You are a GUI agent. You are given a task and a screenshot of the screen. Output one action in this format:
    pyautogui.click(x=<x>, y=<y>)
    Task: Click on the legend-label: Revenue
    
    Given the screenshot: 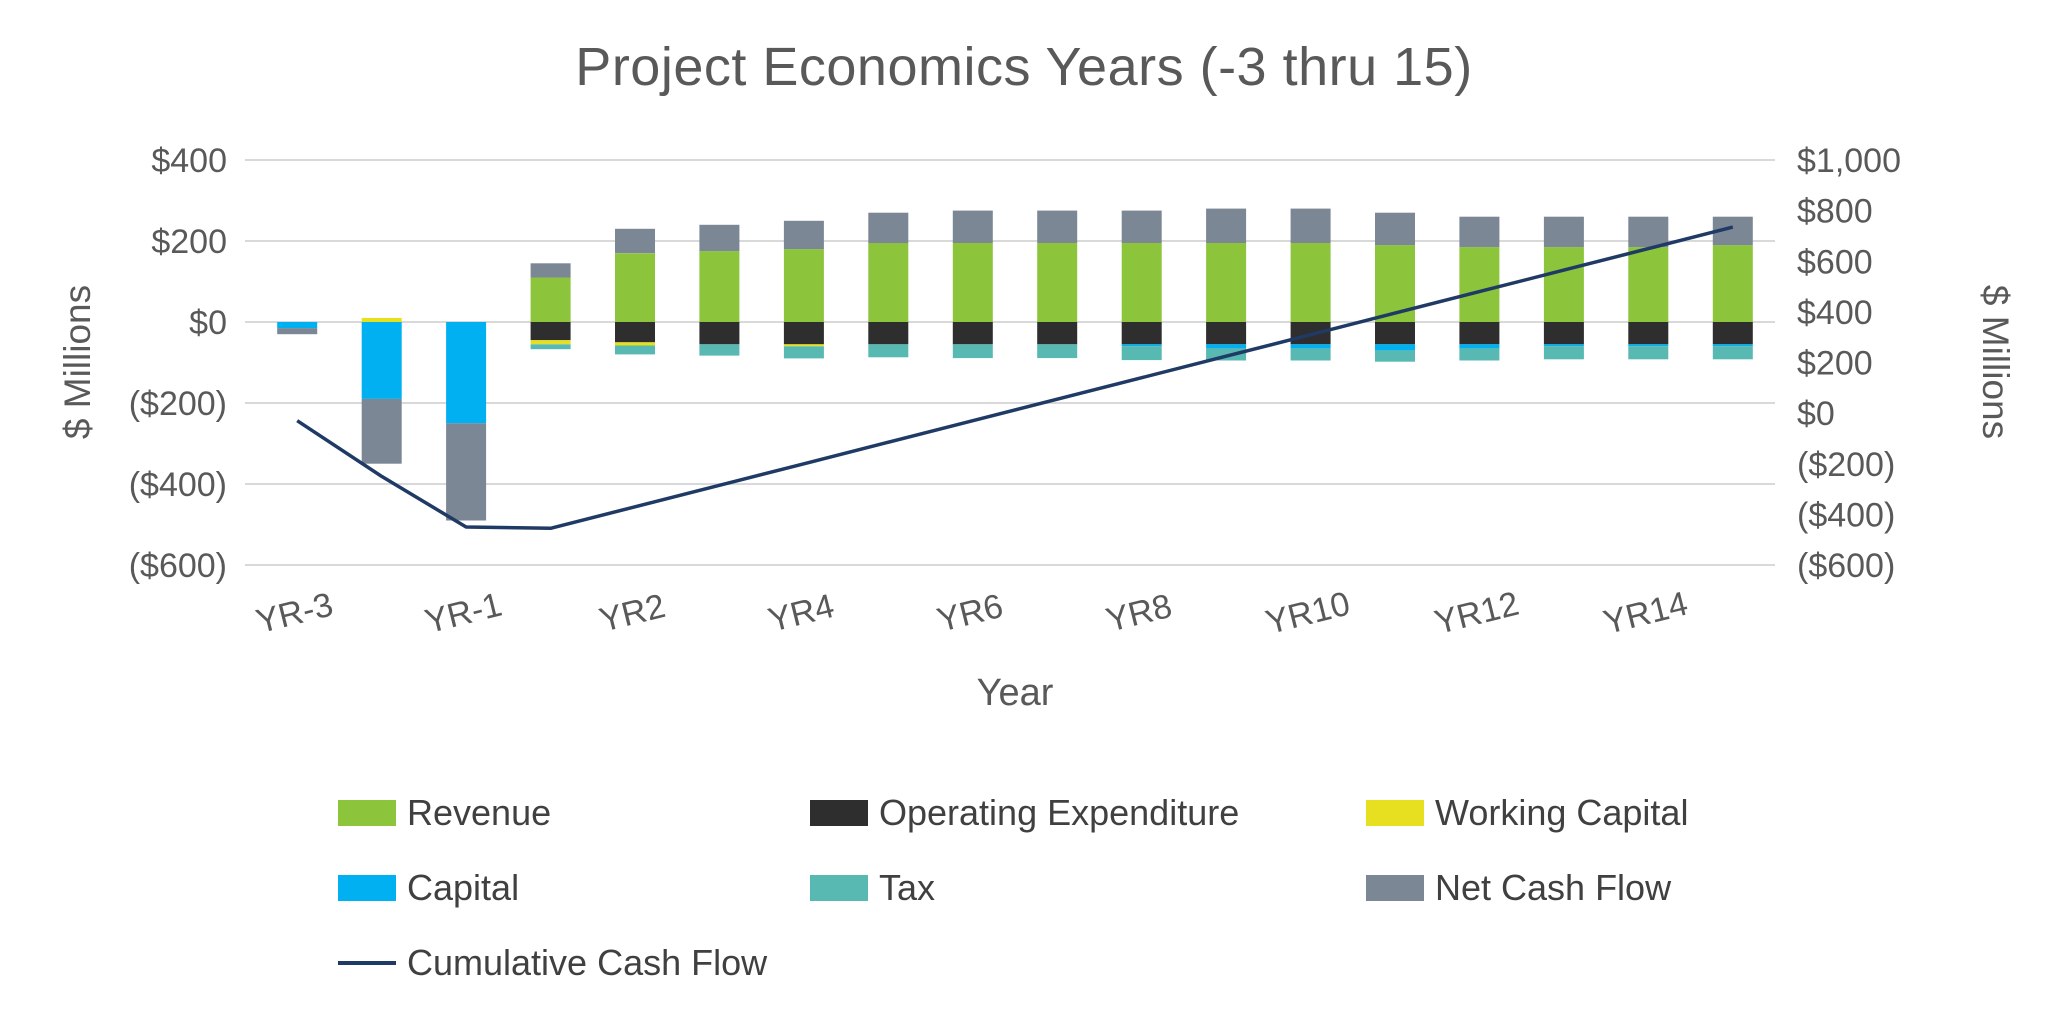 What is the action you would take?
    pyautogui.click(x=479, y=812)
    